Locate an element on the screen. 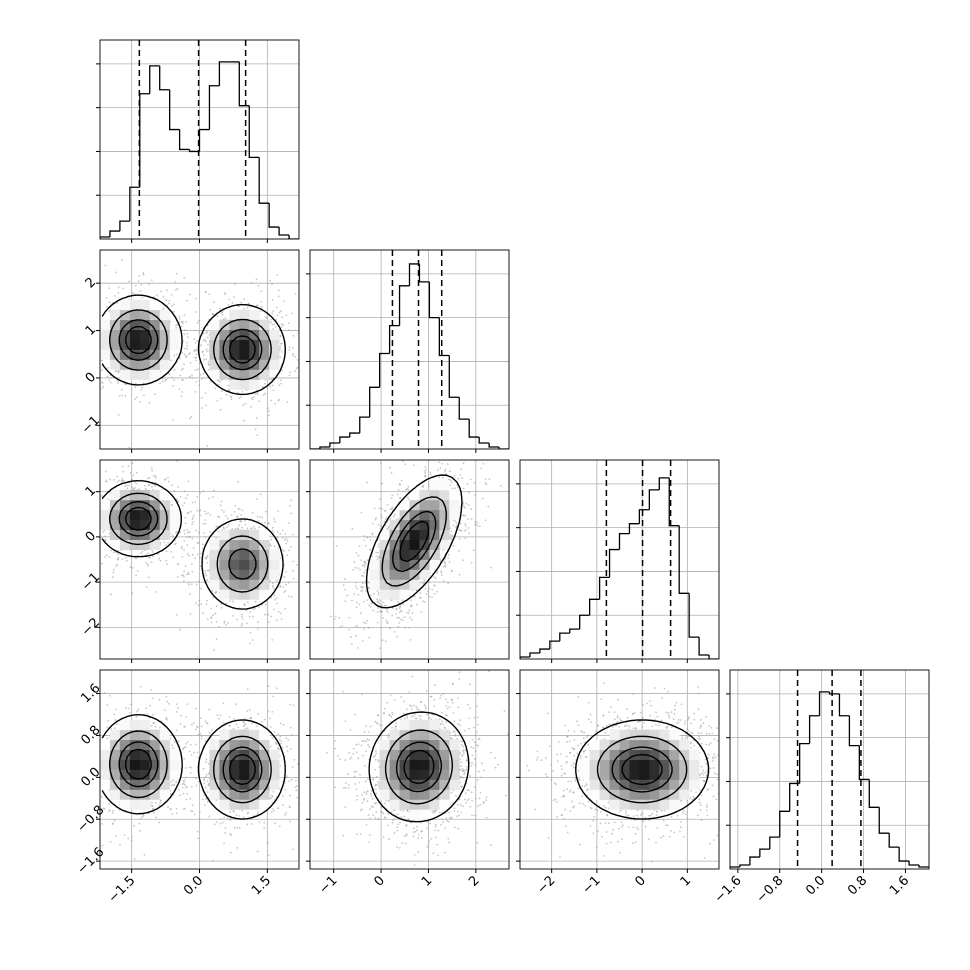  y-tick-label: 0 is located at coordinates (91, 378).